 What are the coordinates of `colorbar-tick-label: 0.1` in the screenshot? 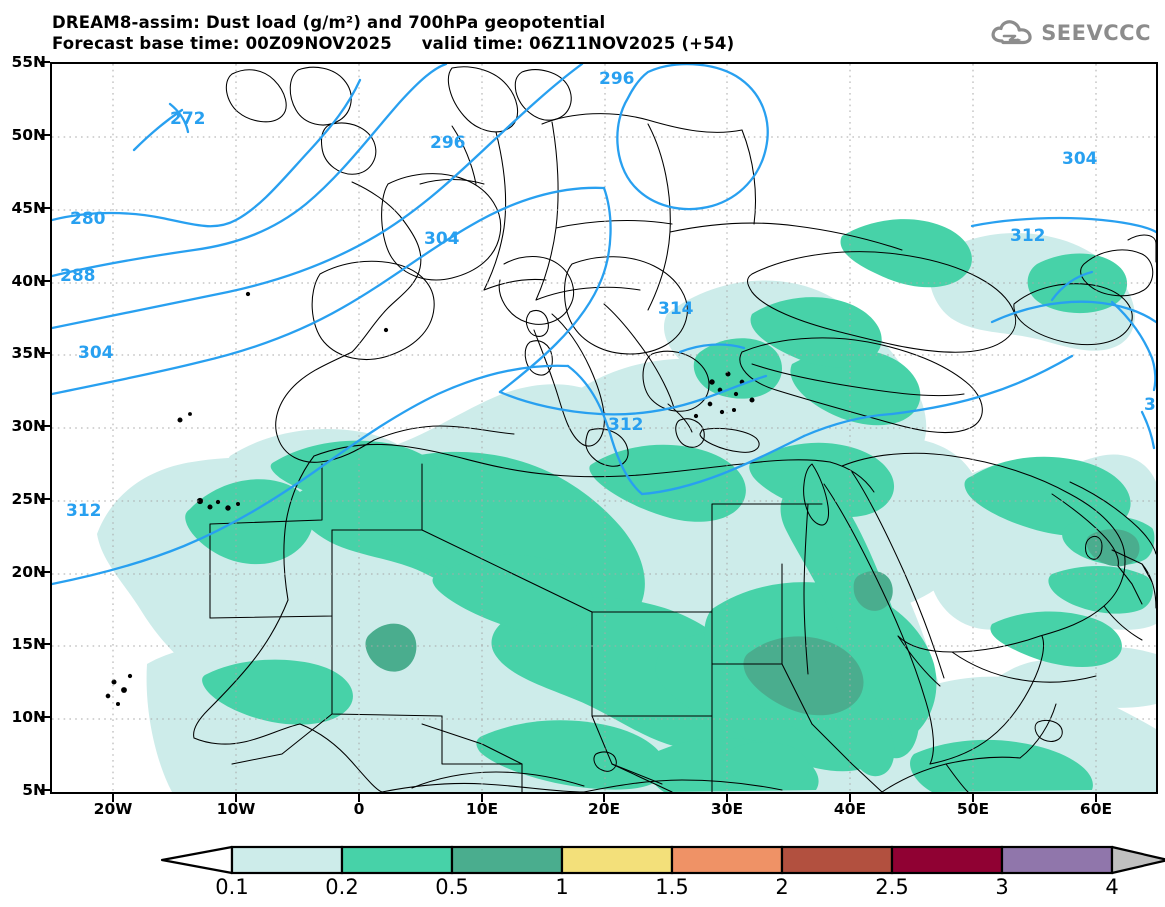 It's located at (232, 887).